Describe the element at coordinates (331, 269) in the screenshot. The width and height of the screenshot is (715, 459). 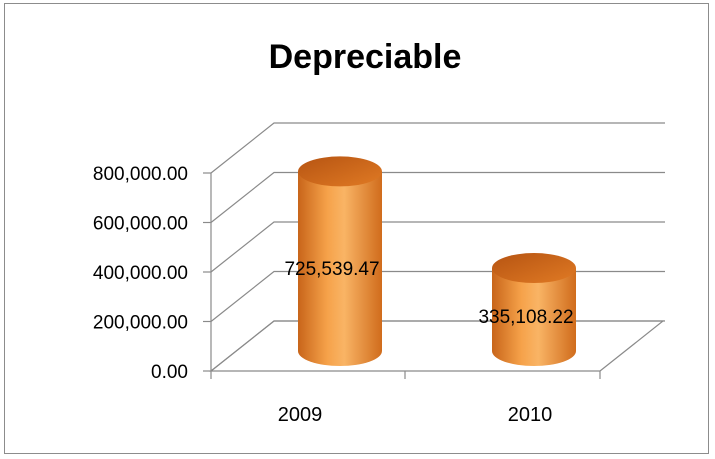
I see `data-label: 725,539.47` at that location.